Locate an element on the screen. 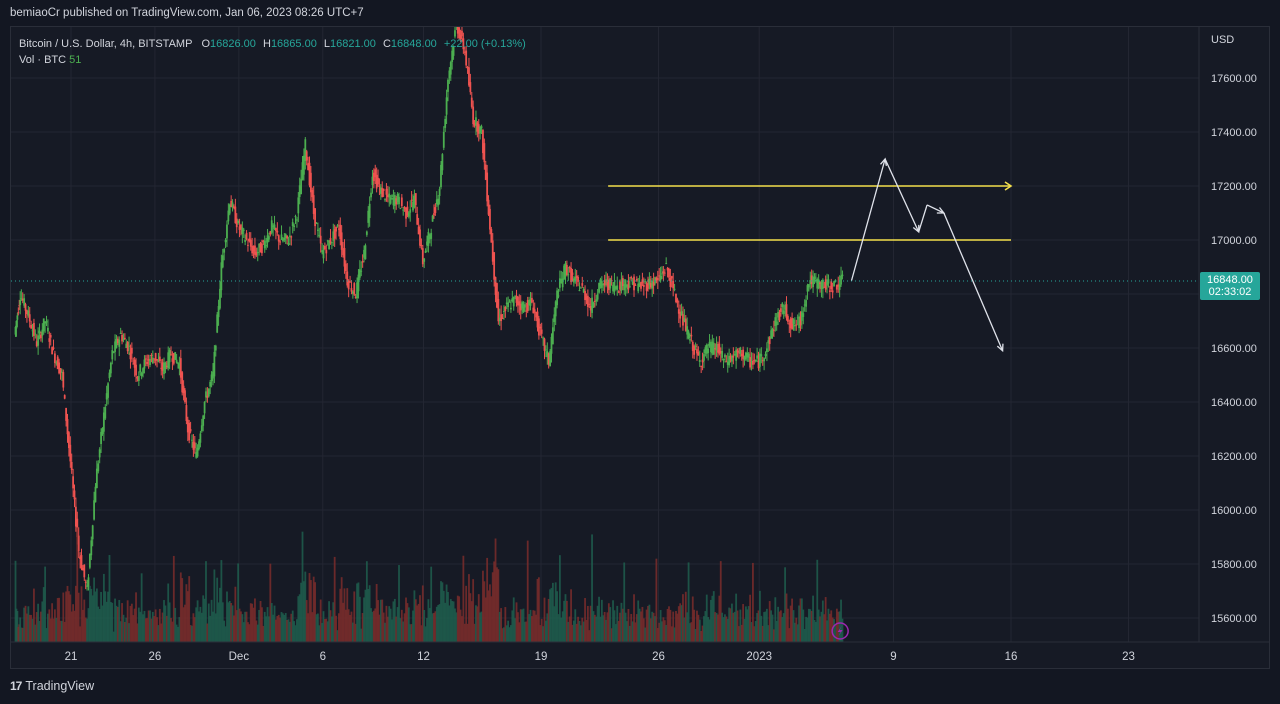 This screenshot has width=1280, height=704. open-value: 16826.00 is located at coordinates (233, 44).